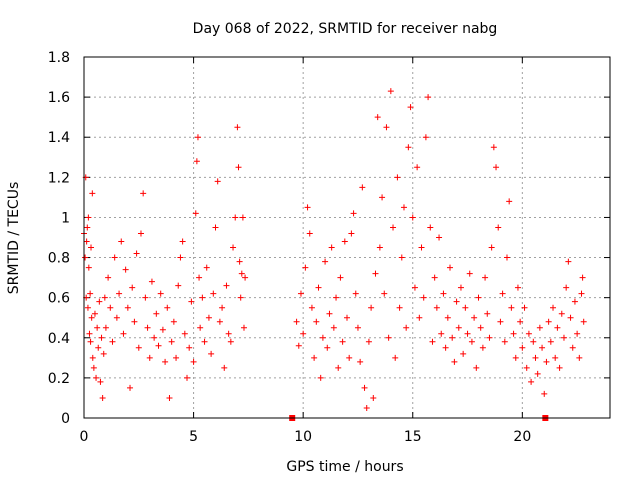  Describe the element at coordinates (59, 178) in the screenshot. I see `y-tick-label: 1.2` at that location.